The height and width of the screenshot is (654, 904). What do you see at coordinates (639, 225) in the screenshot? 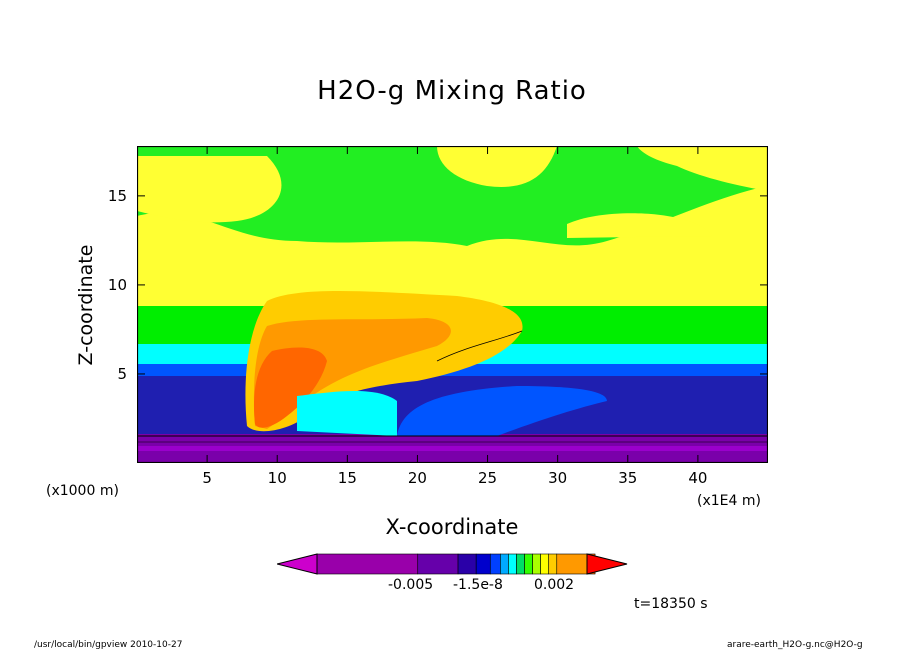
I see `upper-yellow-patch-right` at bounding box center [639, 225].